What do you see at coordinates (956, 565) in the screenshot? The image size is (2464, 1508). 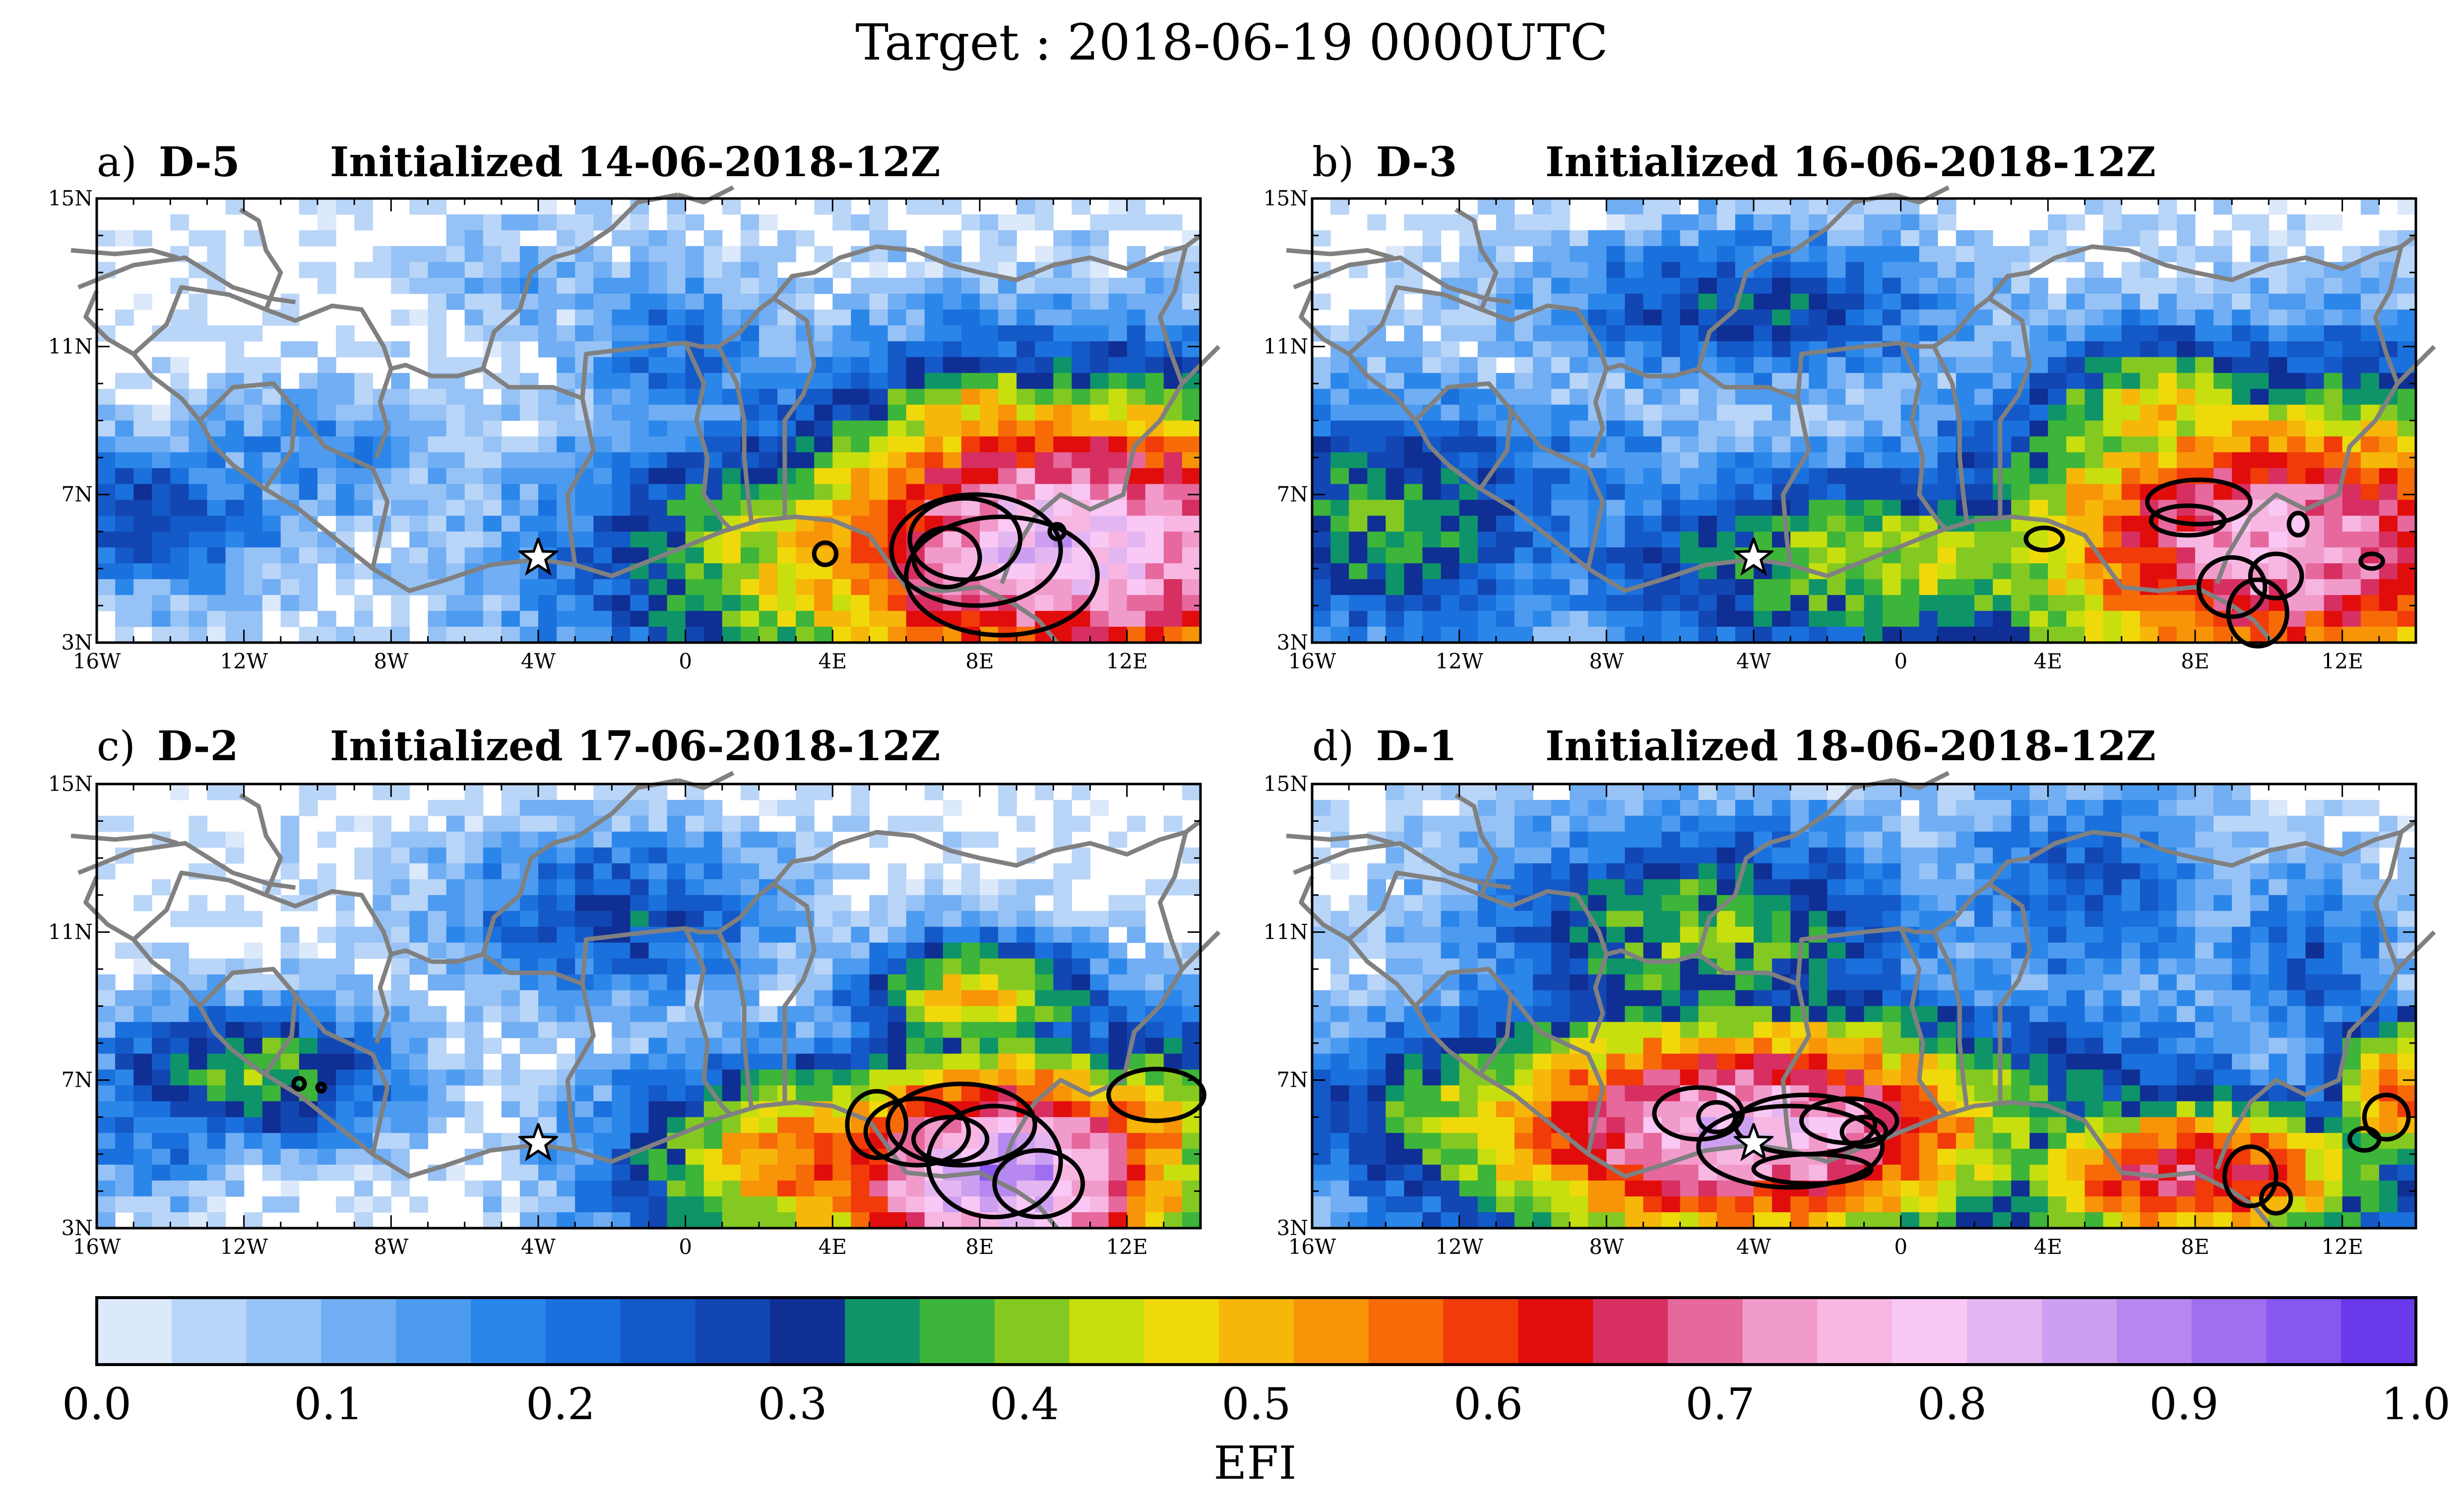 I see `precip-contours` at bounding box center [956, 565].